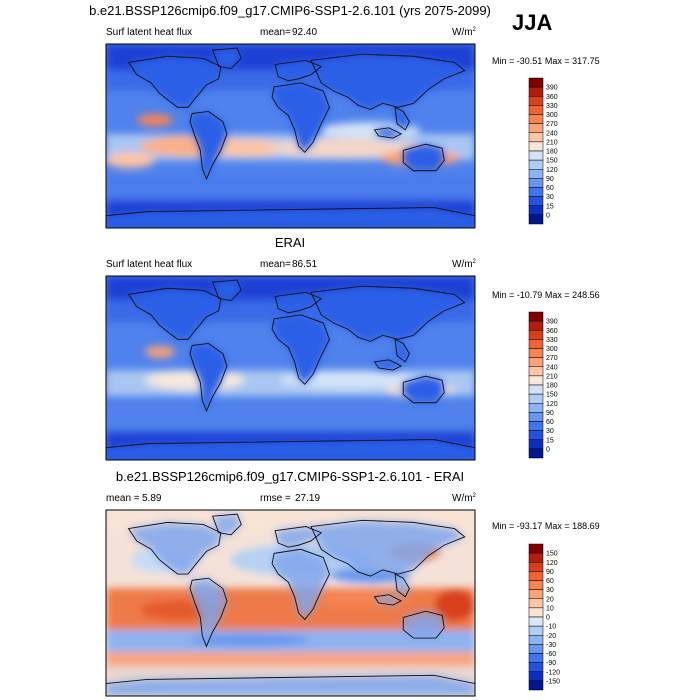 The image size is (700, 700). What do you see at coordinates (551, 654) in the screenshot?
I see `colorbar-tick-label: -60` at bounding box center [551, 654].